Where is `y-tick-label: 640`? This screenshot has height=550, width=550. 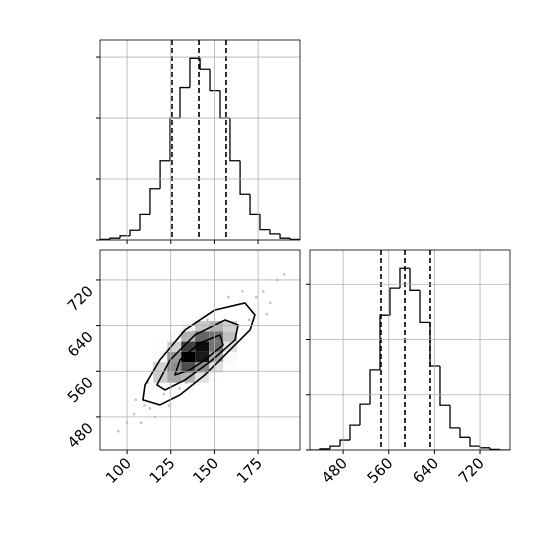 y-tick-label: 640 is located at coordinates (80, 344).